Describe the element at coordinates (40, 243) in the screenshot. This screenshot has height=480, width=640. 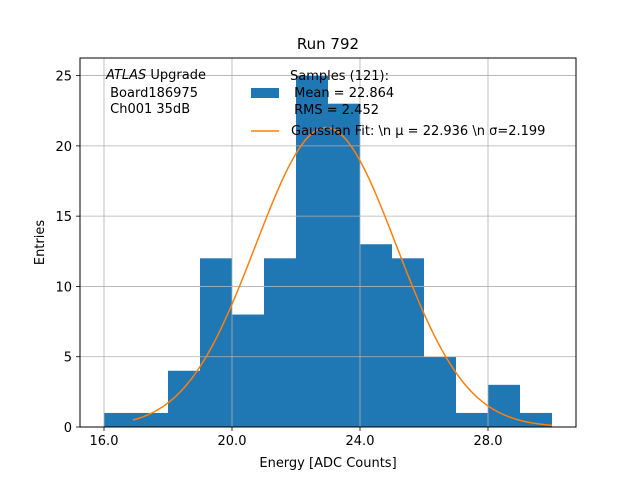
I see `y-axis-label: Entries` at that location.